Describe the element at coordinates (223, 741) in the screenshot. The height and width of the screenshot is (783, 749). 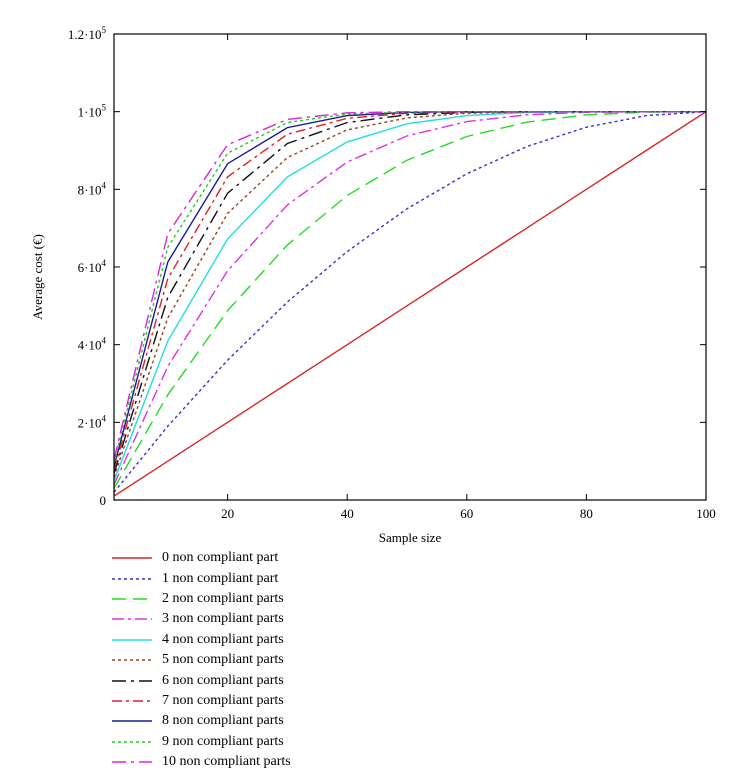
I see `legend-label: 9 non compliant parts` at that location.